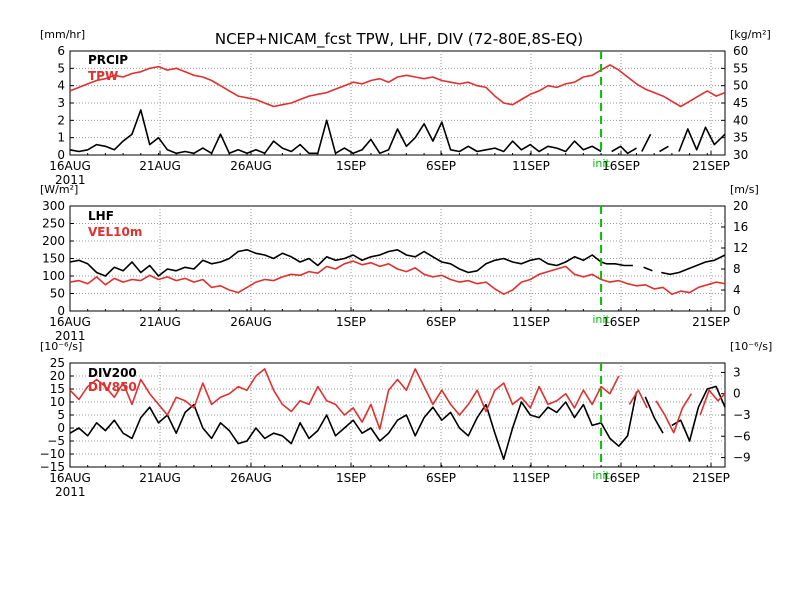  Describe the element at coordinates (740, 103) in the screenshot. I see `y-right-tick-label: 45` at that location.